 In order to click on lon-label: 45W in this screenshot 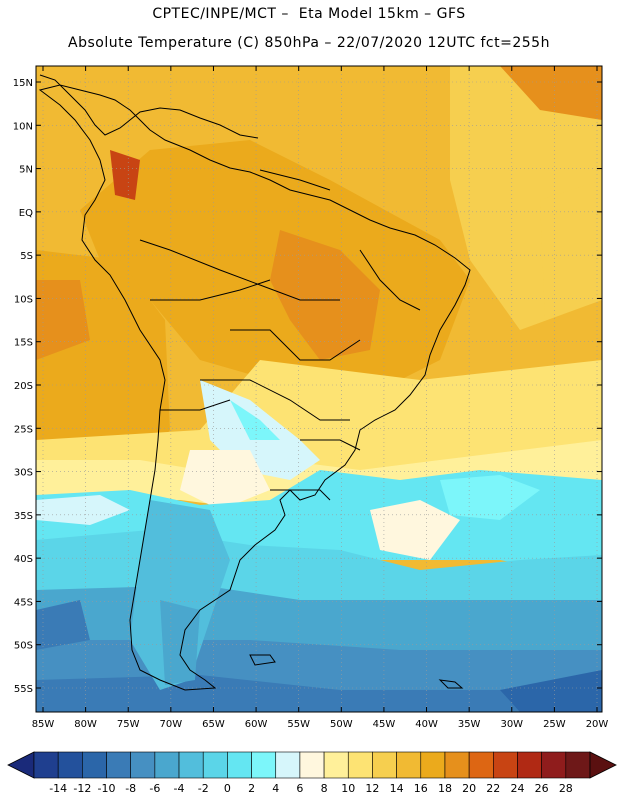, I will do `click(384, 724)`.